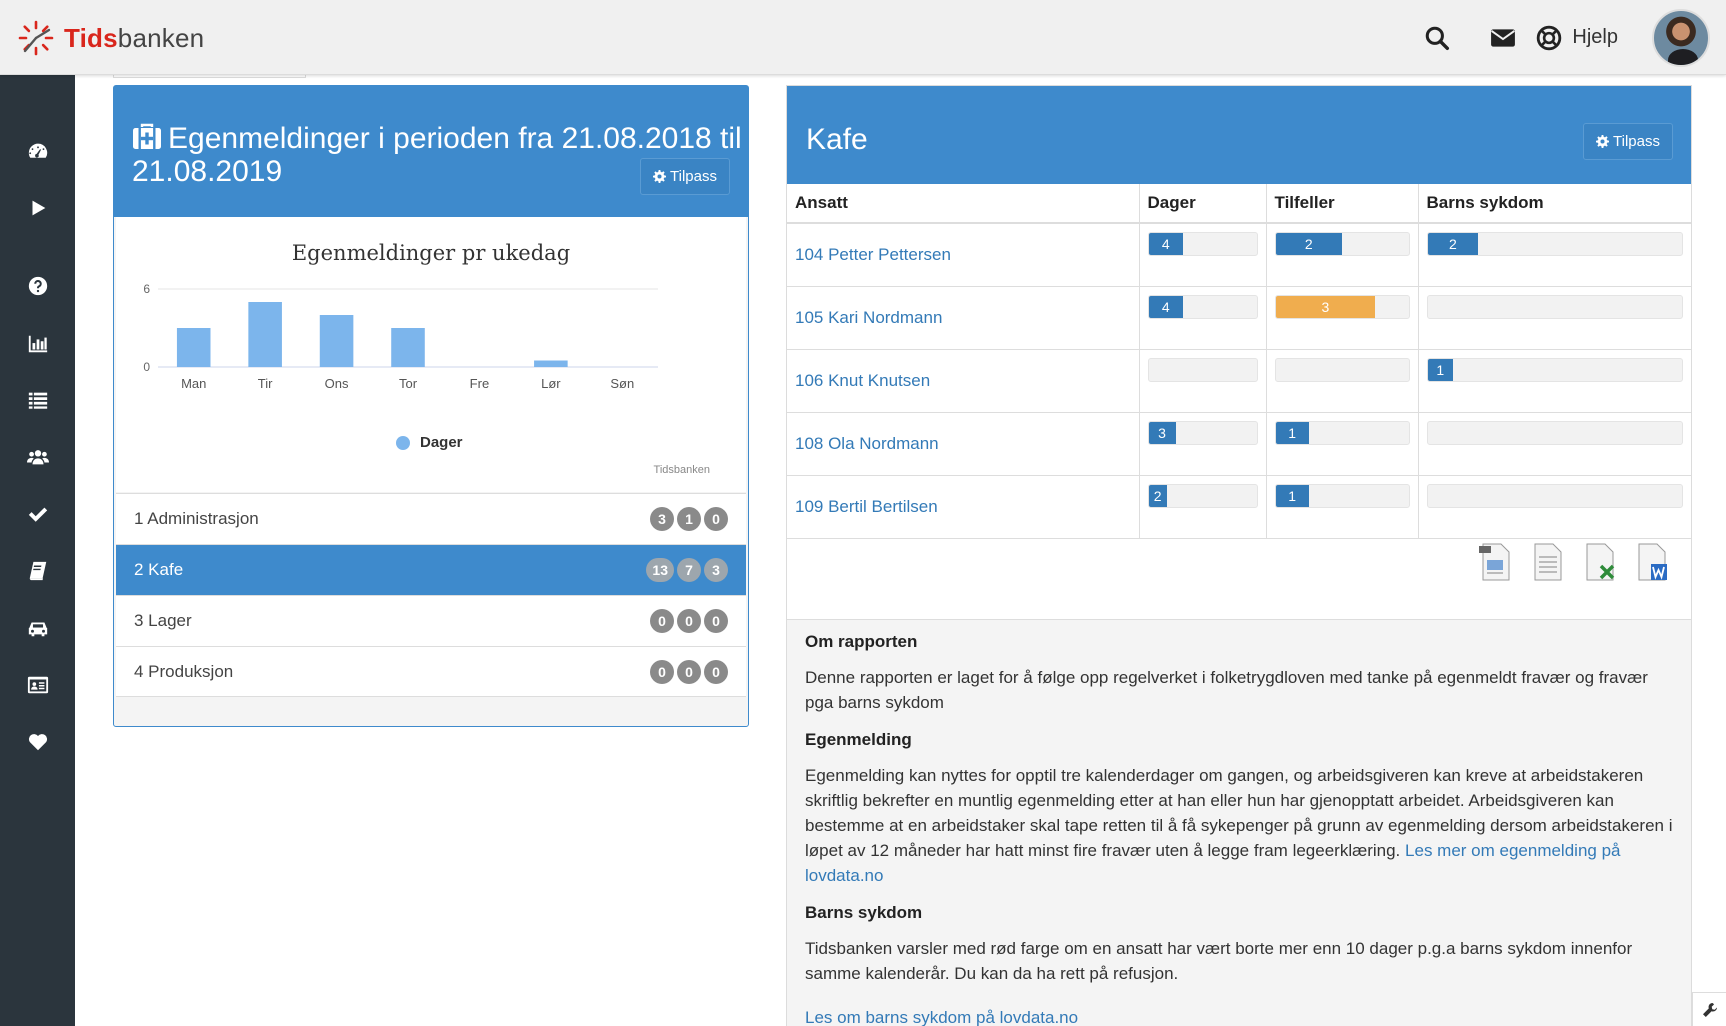 The width and height of the screenshot is (1726, 1026). I want to click on id-card-icon, so click(37, 685).